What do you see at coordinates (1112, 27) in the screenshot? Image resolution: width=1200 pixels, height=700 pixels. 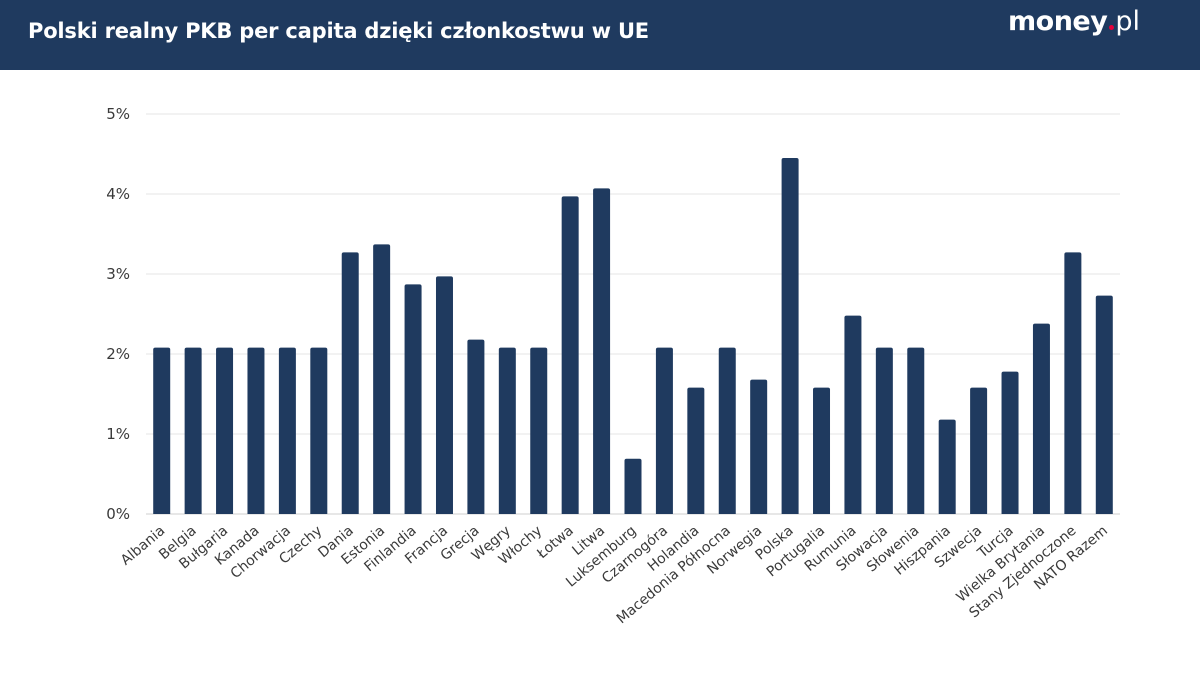 I see `logo-dot-icon` at bounding box center [1112, 27].